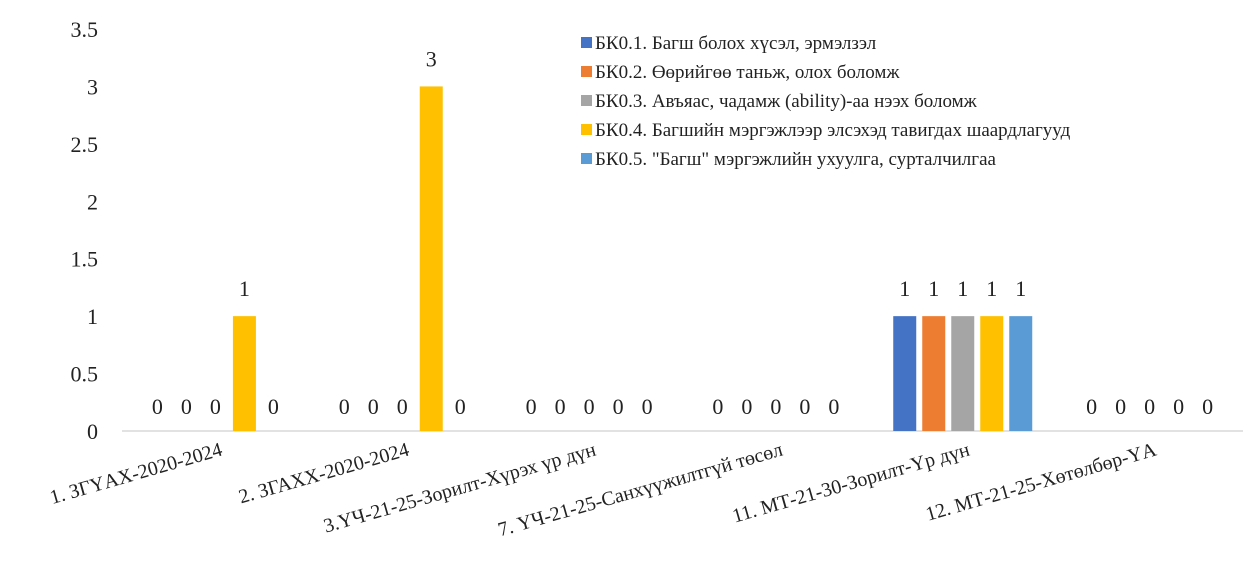 The image size is (1245, 584). I want to click on data-label-c3-s1: 0, so click(746, 406).